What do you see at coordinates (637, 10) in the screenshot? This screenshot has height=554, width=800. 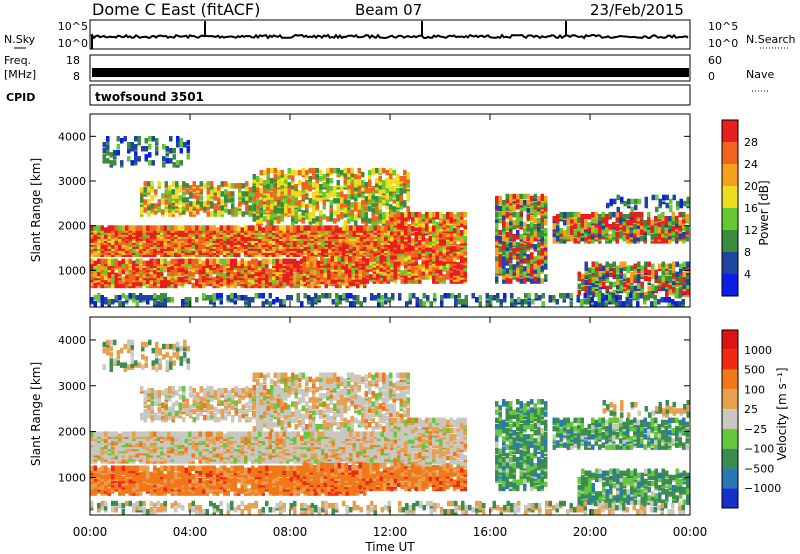 I see `date-title: 23/Feb/2015` at bounding box center [637, 10].